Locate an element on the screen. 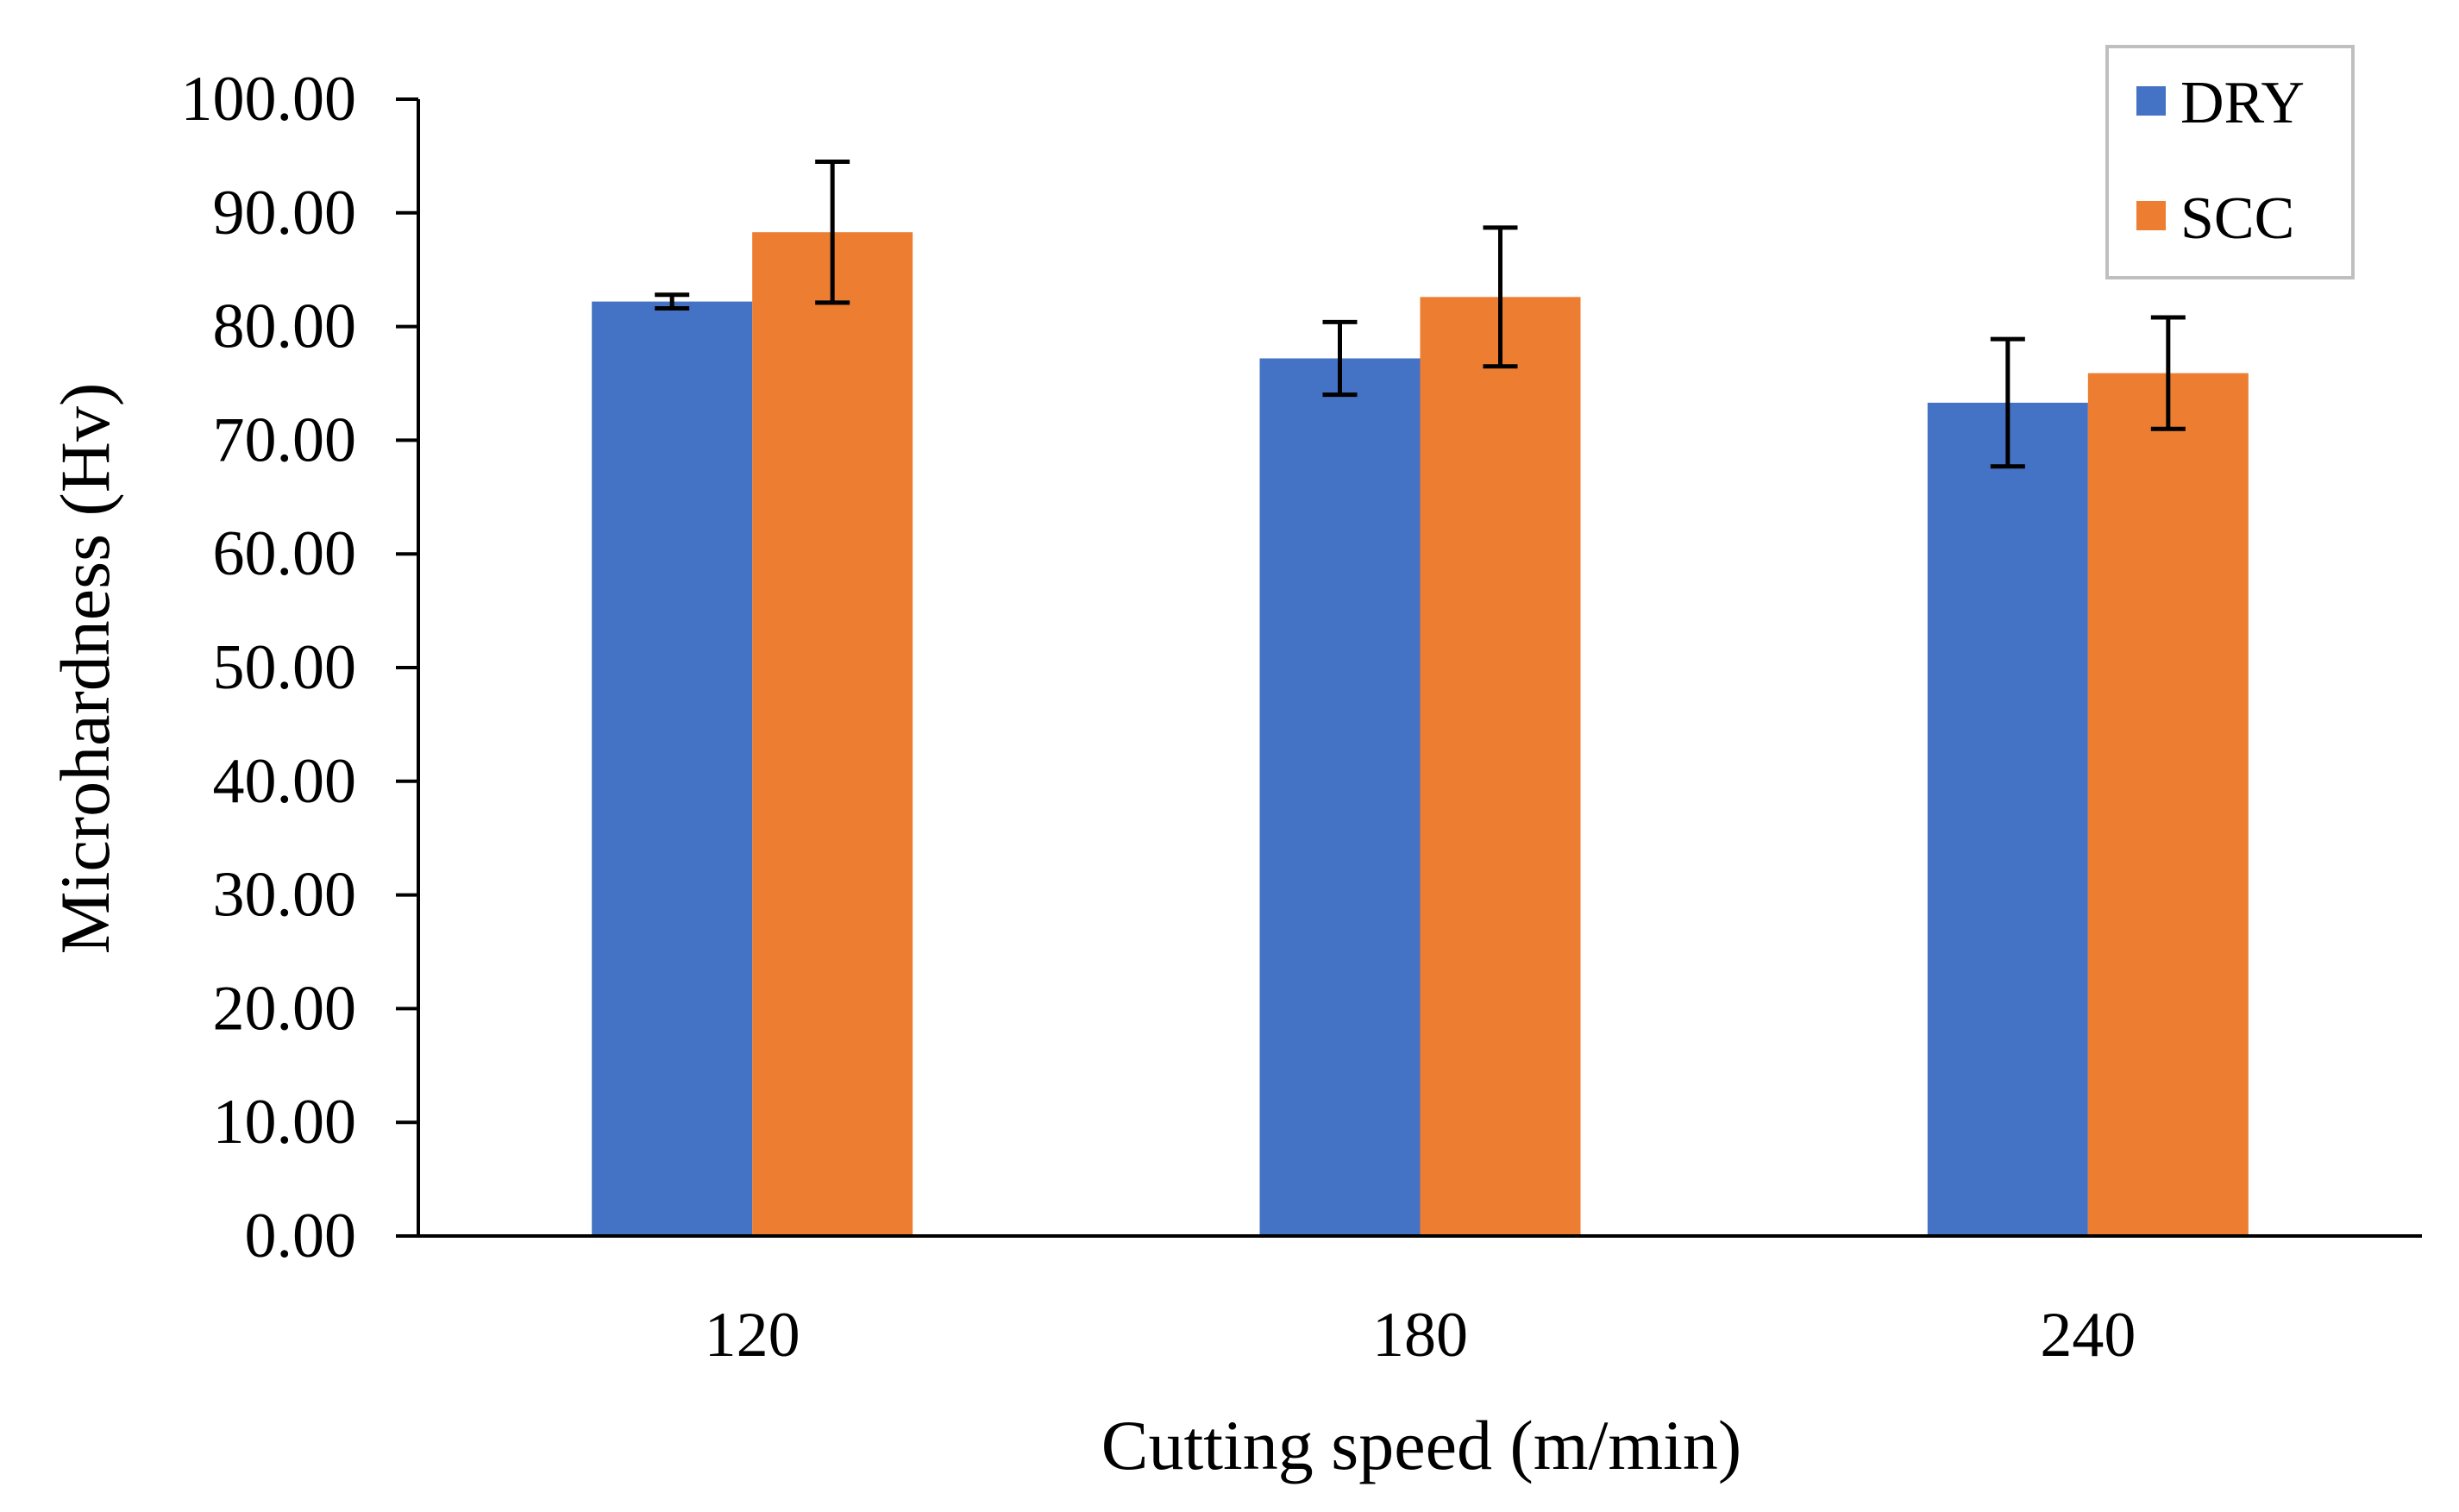 This screenshot has width=2459, height=1512. legend-frame is located at coordinates (2230, 162).